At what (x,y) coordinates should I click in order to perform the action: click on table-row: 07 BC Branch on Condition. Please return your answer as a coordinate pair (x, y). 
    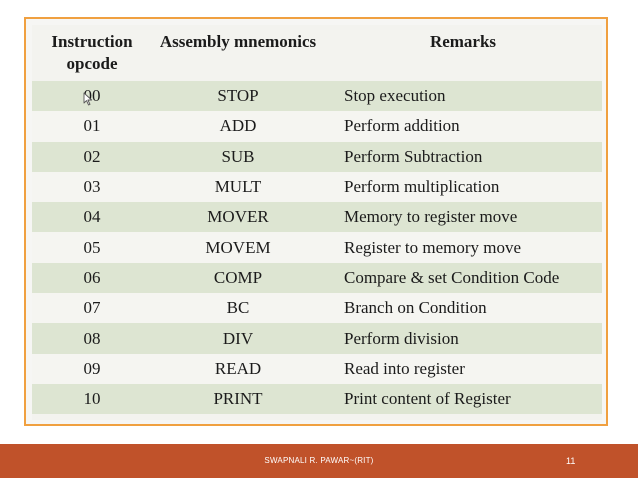
    Looking at the image, I should click on (317, 308).